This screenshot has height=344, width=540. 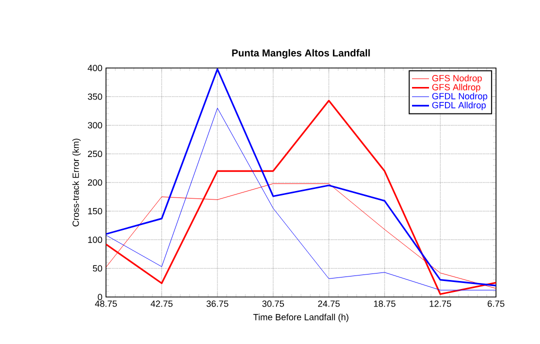 What do you see at coordinates (161, 303) in the screenshot?
I see `x-tick-label: 42.75` at bounding box center [161, 303].